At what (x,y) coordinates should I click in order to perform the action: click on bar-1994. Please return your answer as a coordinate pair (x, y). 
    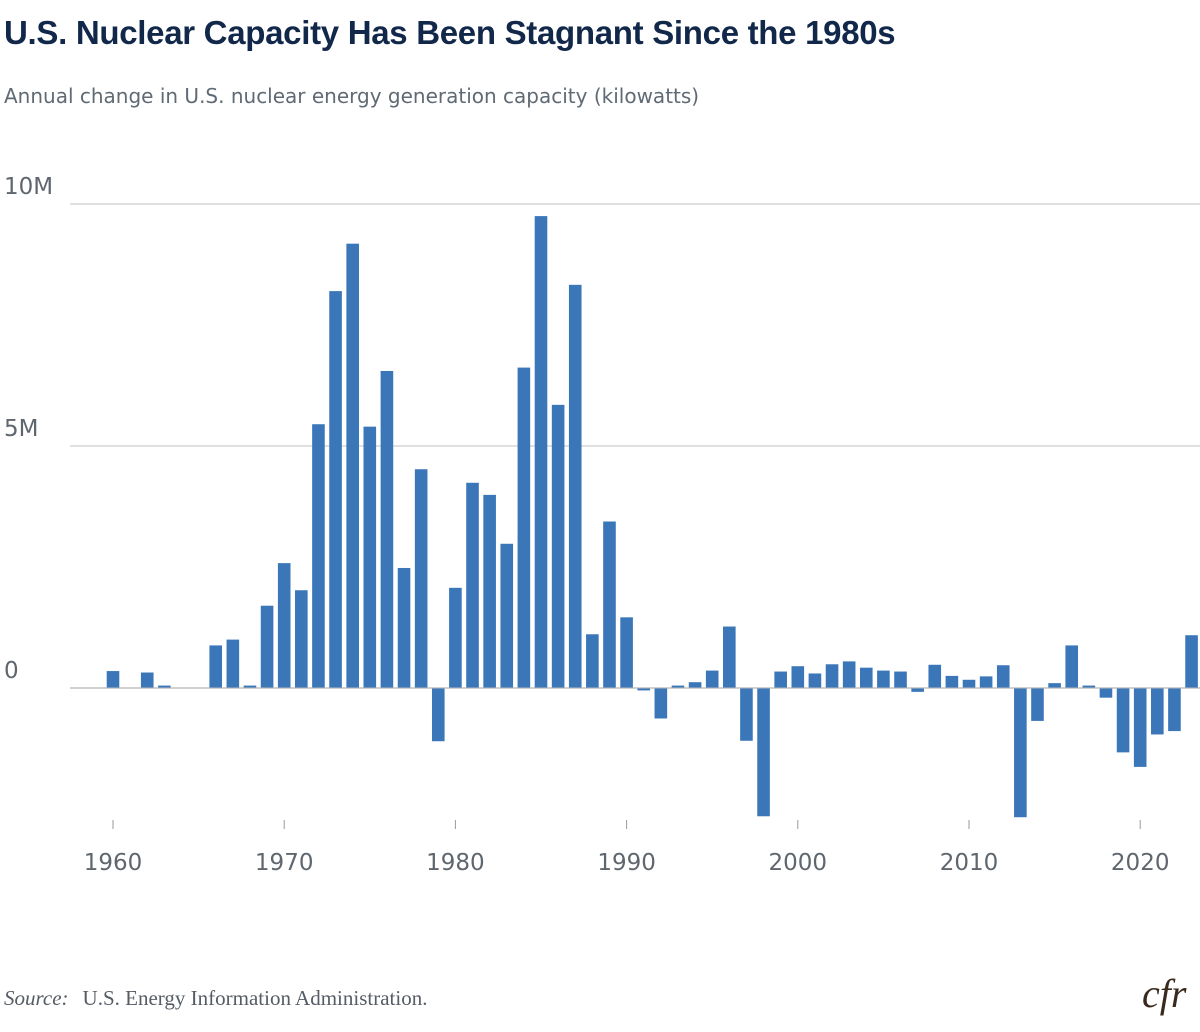
    Looking at the image, I should click on (695, 685).